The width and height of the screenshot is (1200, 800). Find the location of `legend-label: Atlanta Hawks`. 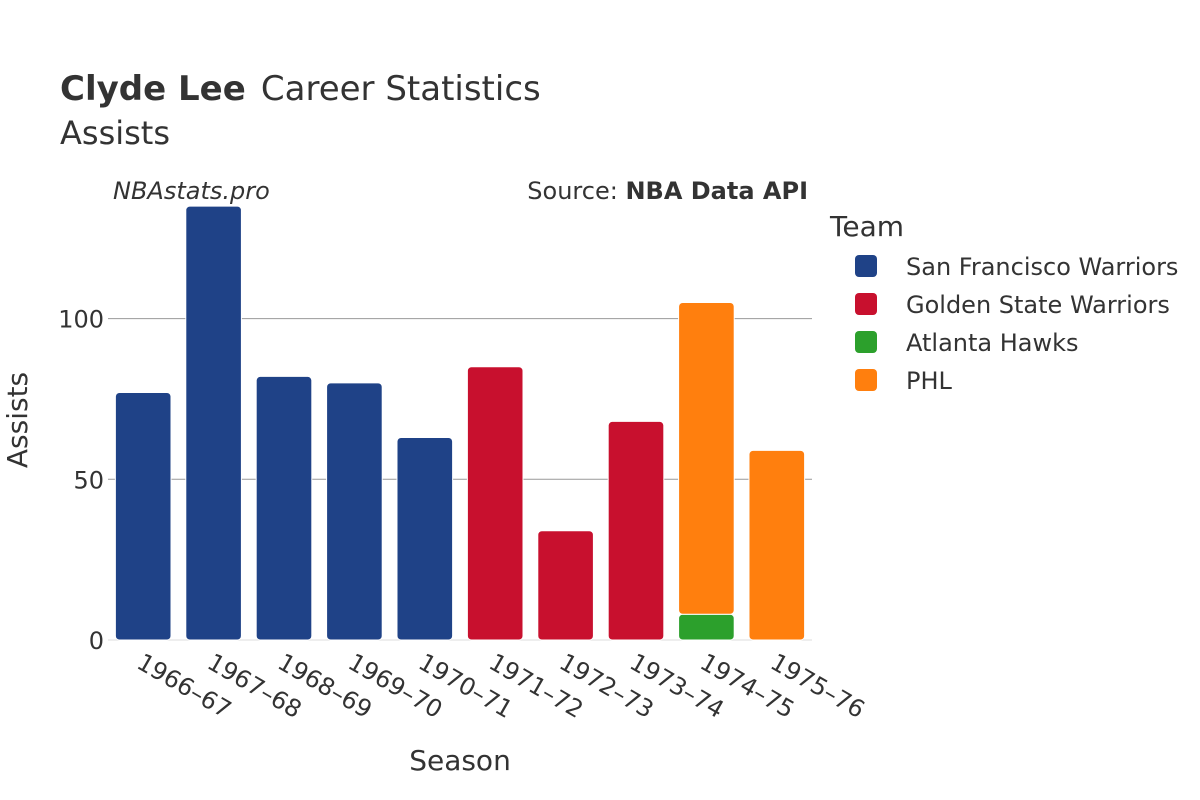

legend-label: Atlanta Hawks is located at coordinates (992, 343).